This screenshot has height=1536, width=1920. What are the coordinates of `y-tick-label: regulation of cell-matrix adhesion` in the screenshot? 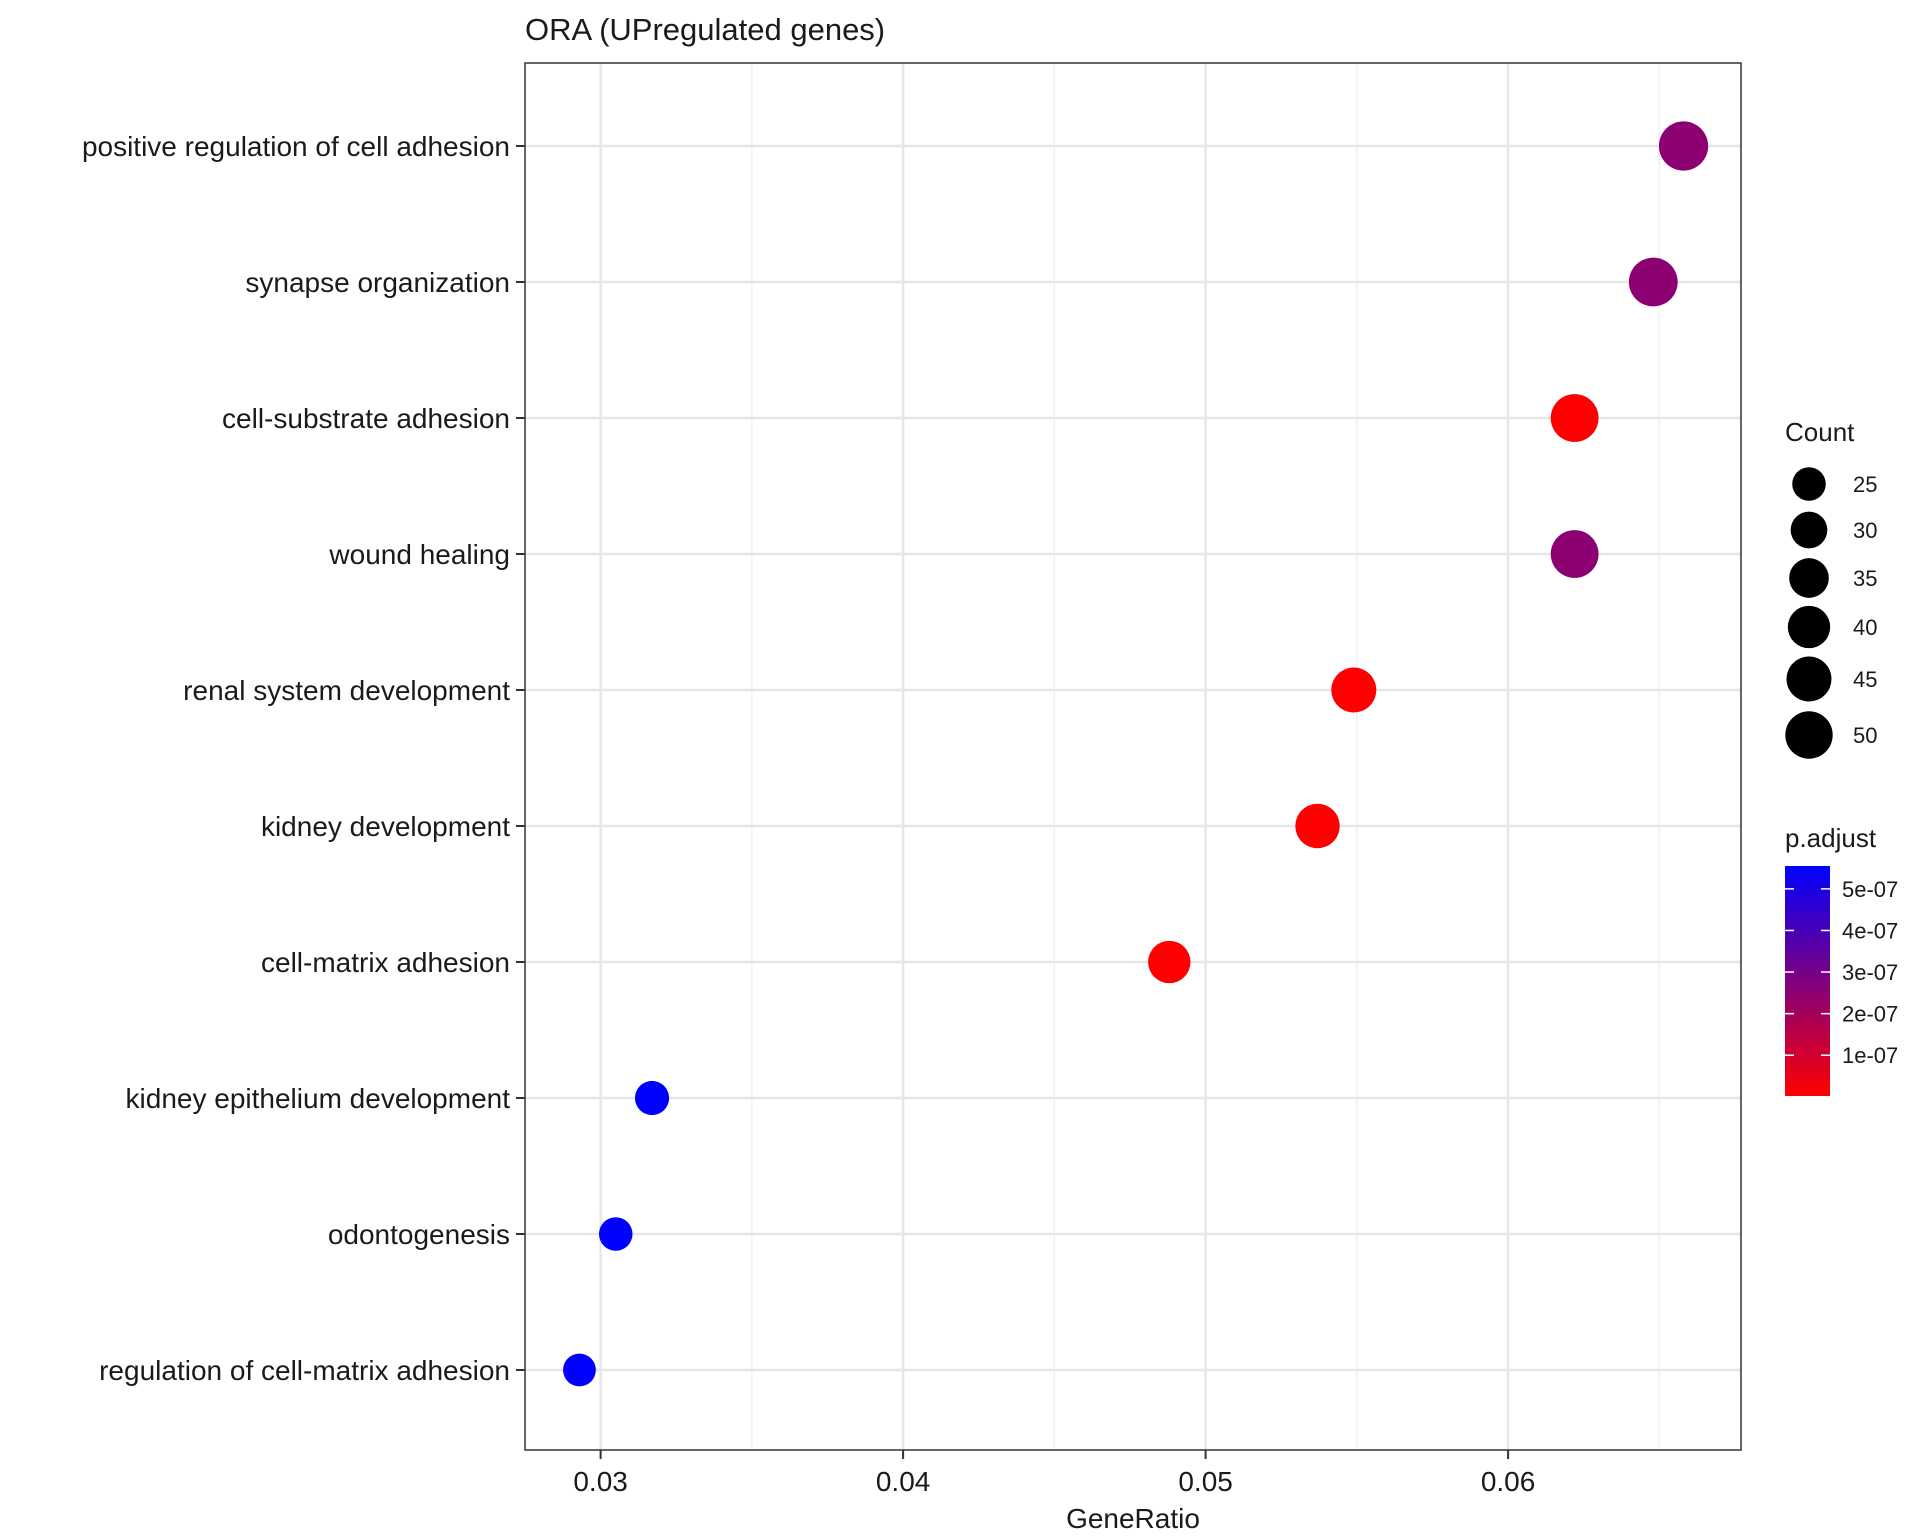 It's located at (304, 1370).